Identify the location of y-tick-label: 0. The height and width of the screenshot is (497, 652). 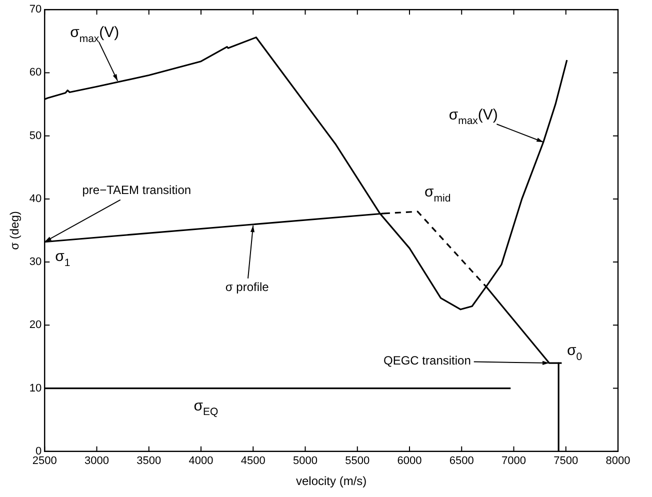
(39, 451).